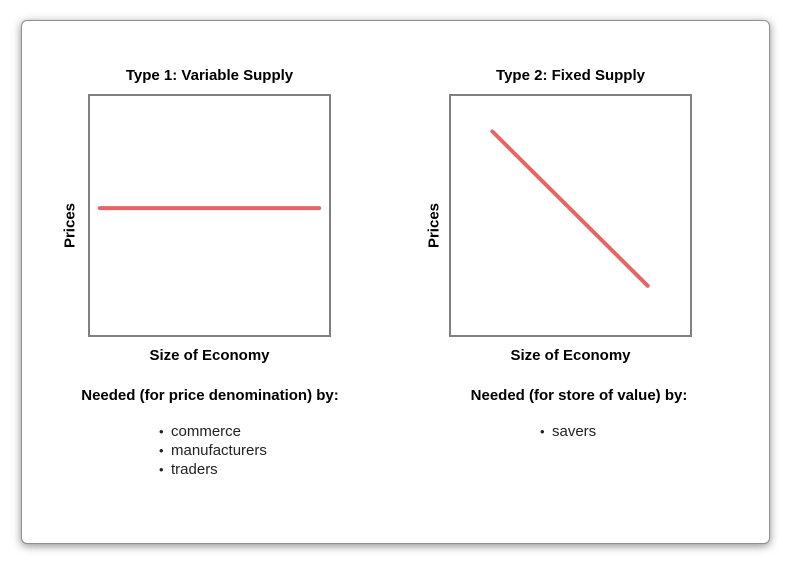 The image size is (798, 573). What do you see at coordinates (209, 215) in the screenshot?
I see `panel-1-plot` at bounding box center [209, 215].